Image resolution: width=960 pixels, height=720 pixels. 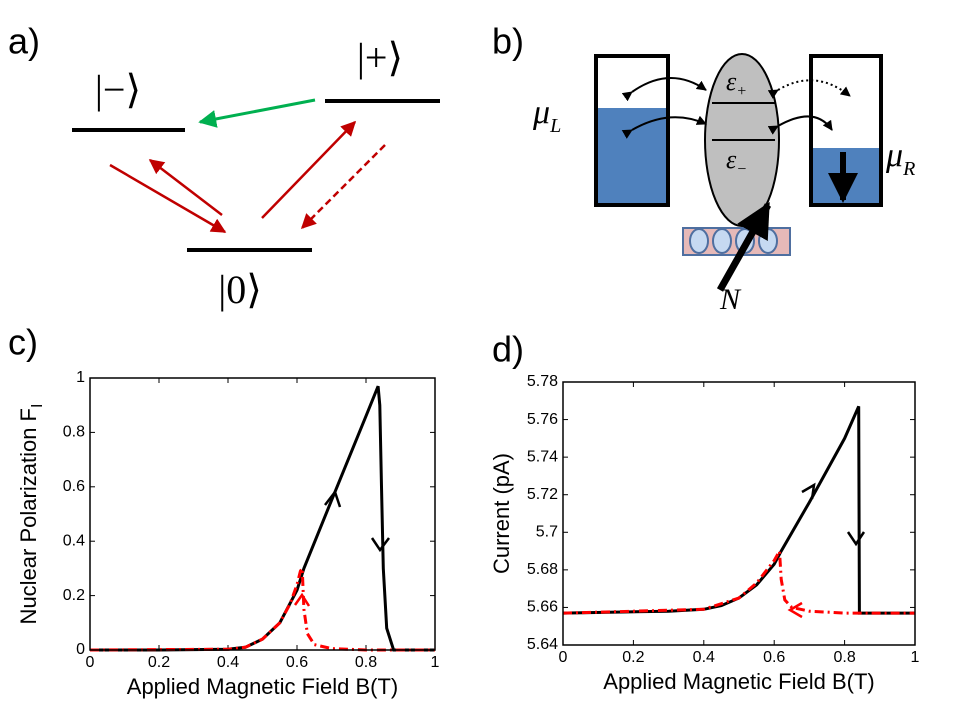 I want to click on level-label: ε−, so click(x=736, y=161).